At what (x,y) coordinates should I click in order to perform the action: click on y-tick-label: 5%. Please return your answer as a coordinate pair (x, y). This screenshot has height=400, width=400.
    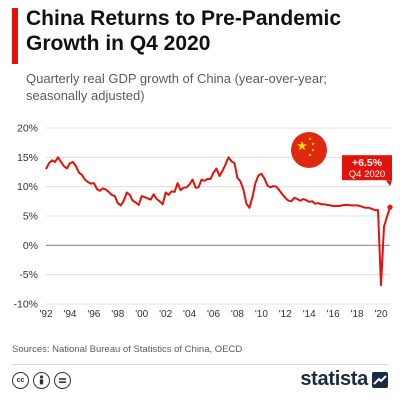
    Looking at the image, I should click on (30, 217).